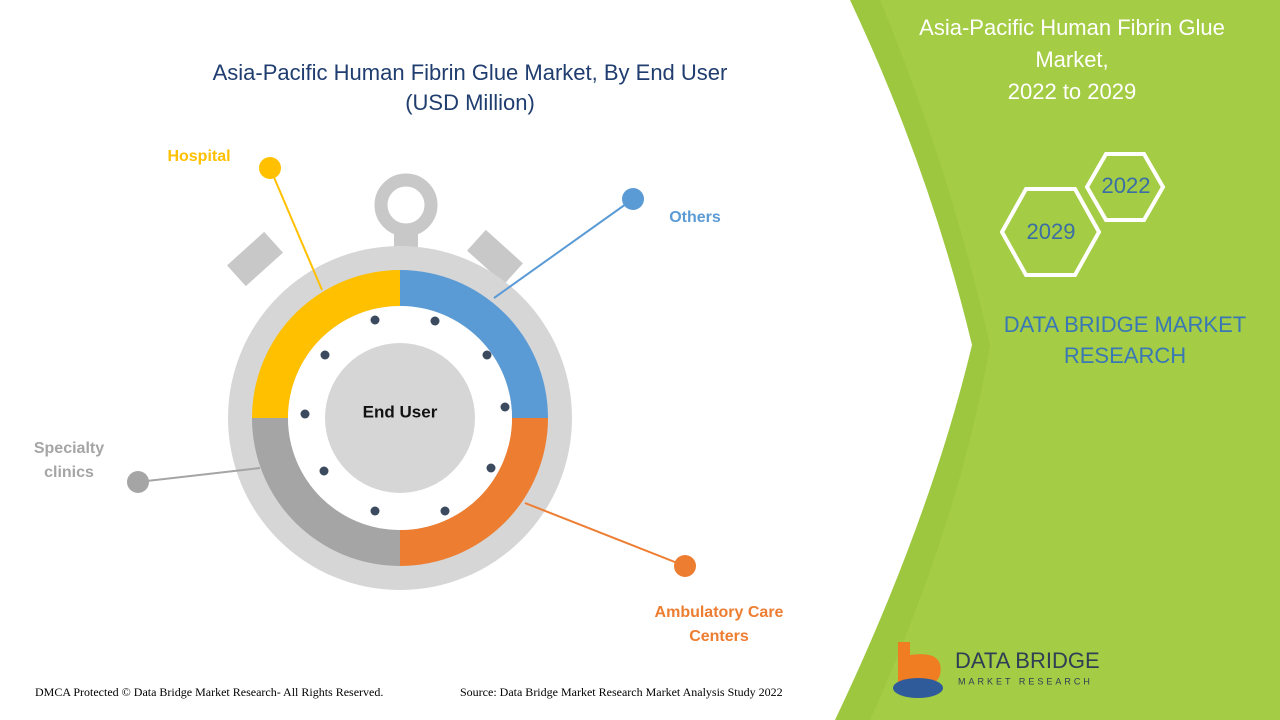 Image resolution: width=1280 pixels, height=720 pixels. What do you see at coordinates (1071, 59) in the screenshot?
I see `panel-title: Market,` at bounding box center [1071, 59].